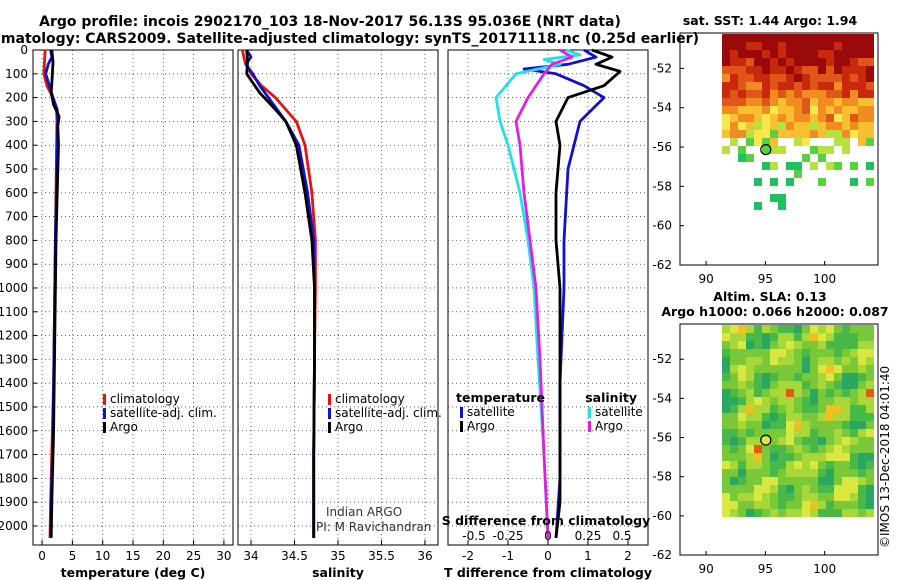 The image size is (900, 580). I want to click on map-frame, so click(779, 439).